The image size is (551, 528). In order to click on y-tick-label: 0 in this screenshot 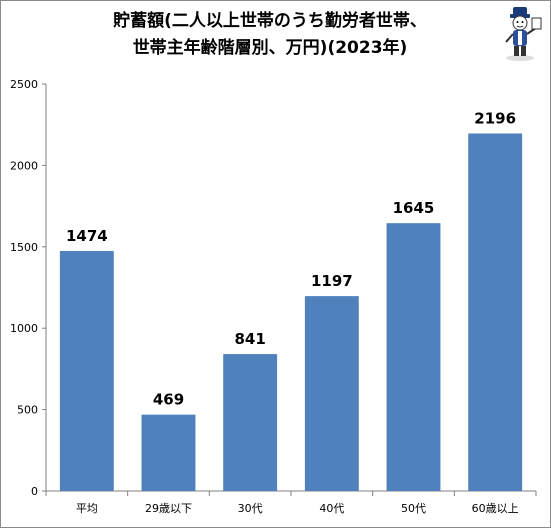, I will do `click(34, 491)`.